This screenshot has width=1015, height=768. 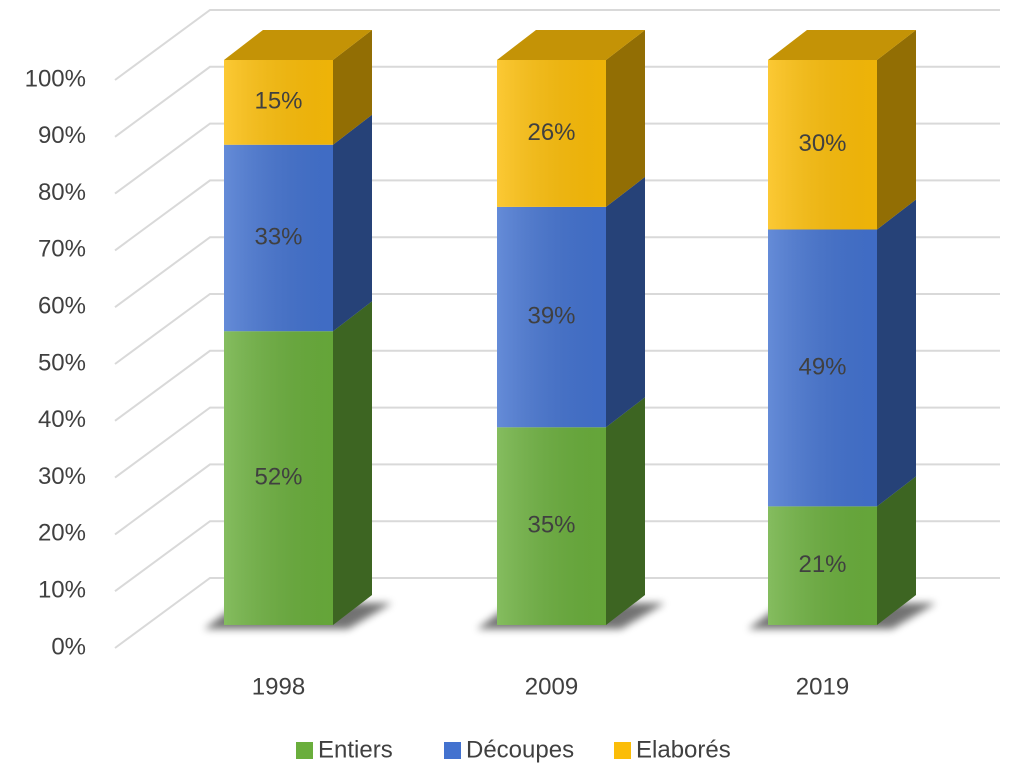 I want to click on value-label: 52%, so click(x=278, y=476).